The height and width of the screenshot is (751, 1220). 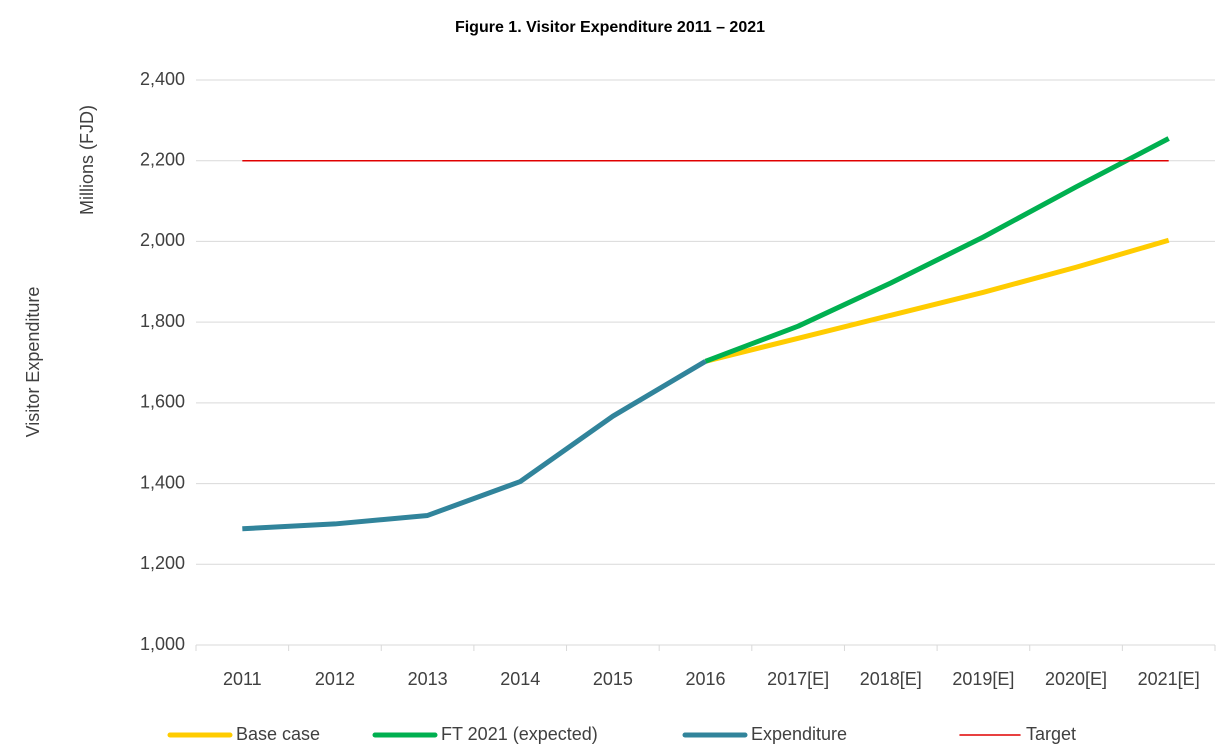 What do you see at coordinates (799, 734) in the screenshot?
I see `legend-label: Expenditure` at bounding box center [799, 734].